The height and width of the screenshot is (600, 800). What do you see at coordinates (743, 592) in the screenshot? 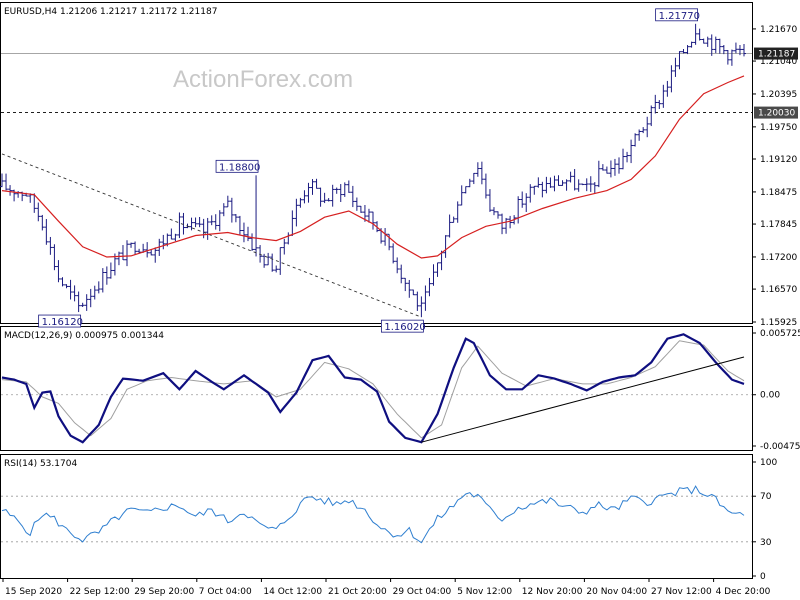
I see `time-tick-label: 4 Dec 20:00` at bounding box center [743, 592].